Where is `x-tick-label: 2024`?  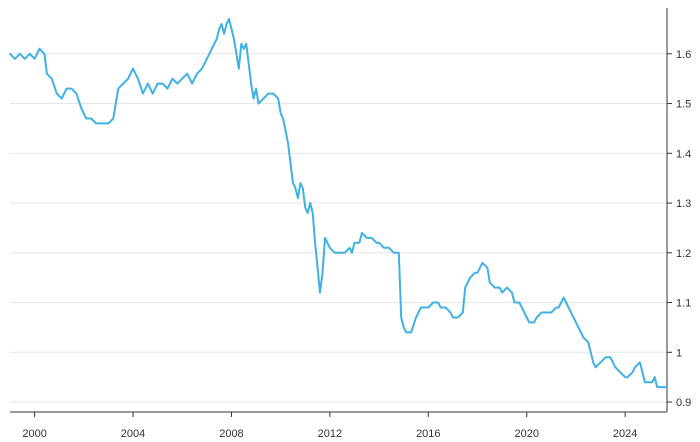 x-tick-label: 2024 is located at coordinates (625, 434).